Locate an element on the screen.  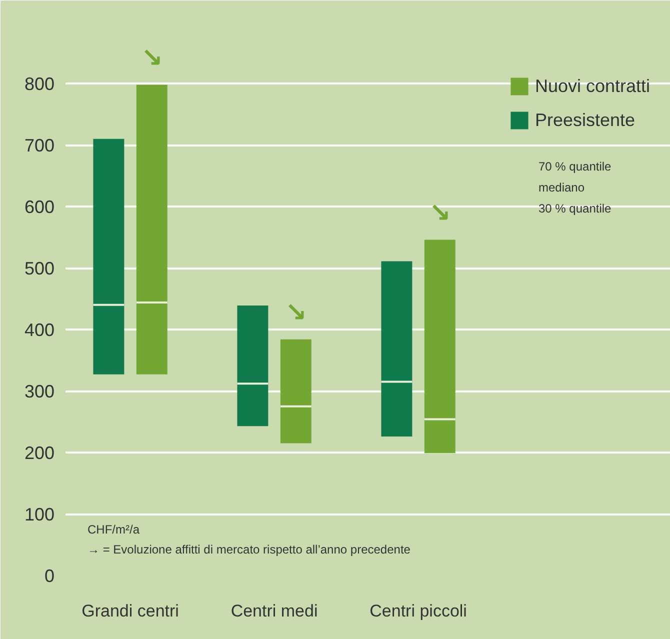
legend-label: Nuovi contratti is located at coordinates (592, 86).